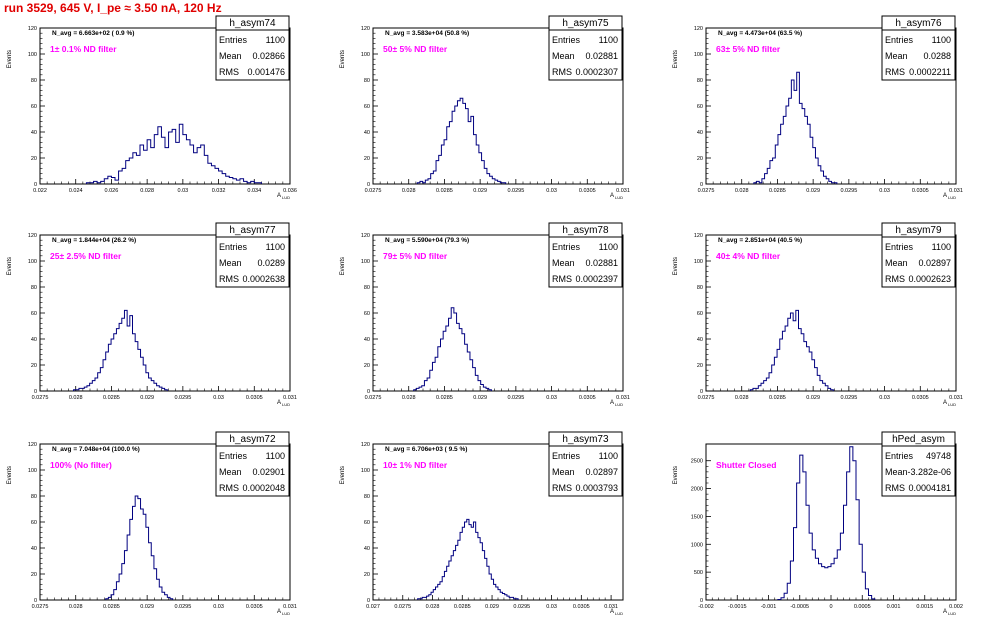  Describe the element at coordinates (697, 462) in the screenshot. I see `y-tick-label: 2500` at that location.